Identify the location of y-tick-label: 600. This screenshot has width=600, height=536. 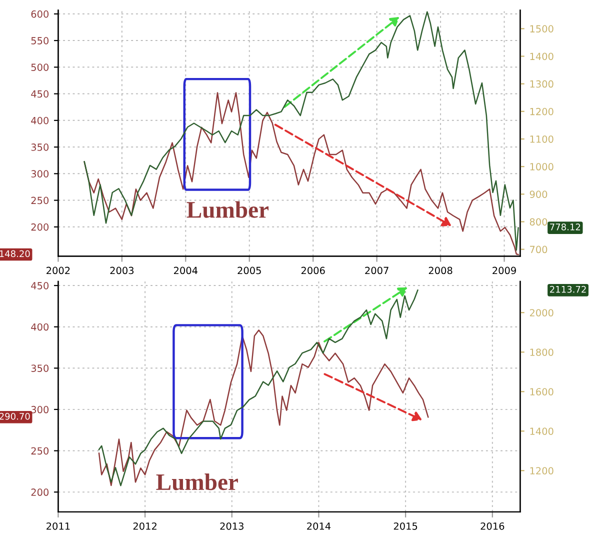
(40, 14).